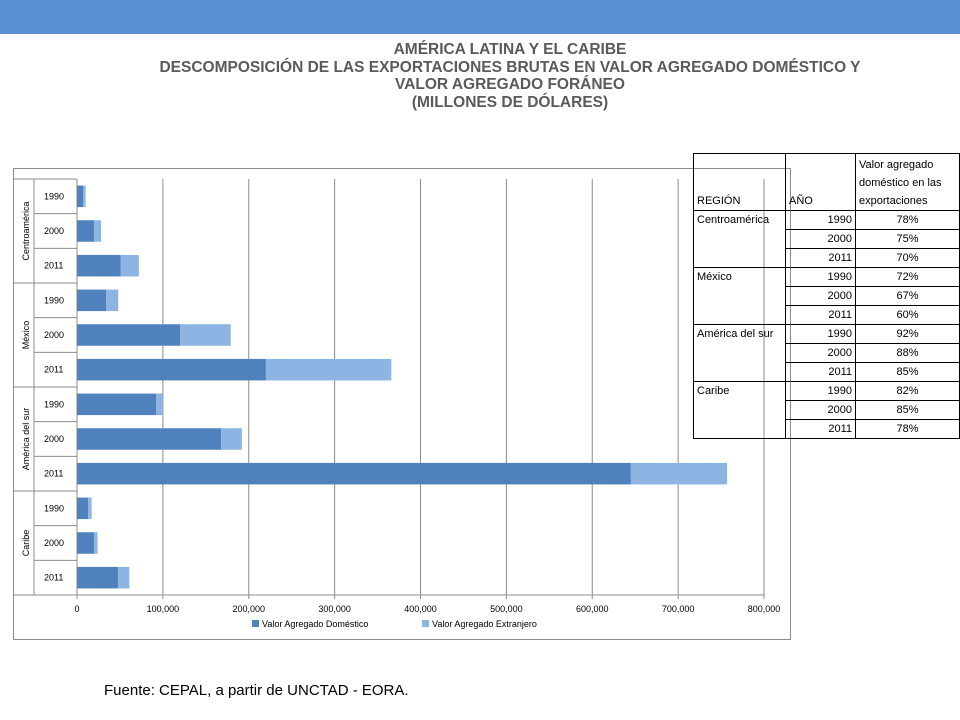  I want to click on header-region: REGIÓN, so click(739, 182).